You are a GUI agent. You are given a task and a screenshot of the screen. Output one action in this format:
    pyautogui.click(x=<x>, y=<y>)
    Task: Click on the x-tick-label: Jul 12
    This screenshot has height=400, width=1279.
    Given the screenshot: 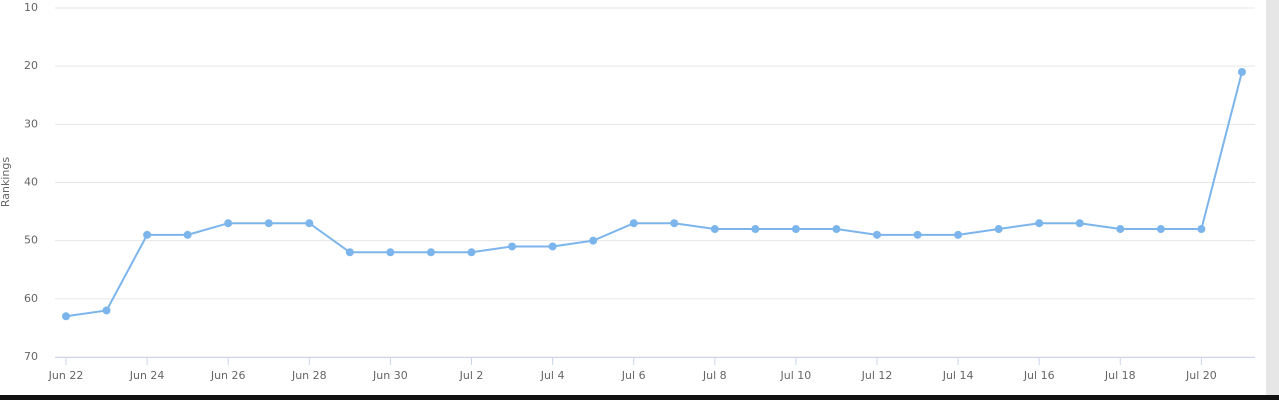 What is the action you would take?
    pyautogui.click(x=877, y=375)
    